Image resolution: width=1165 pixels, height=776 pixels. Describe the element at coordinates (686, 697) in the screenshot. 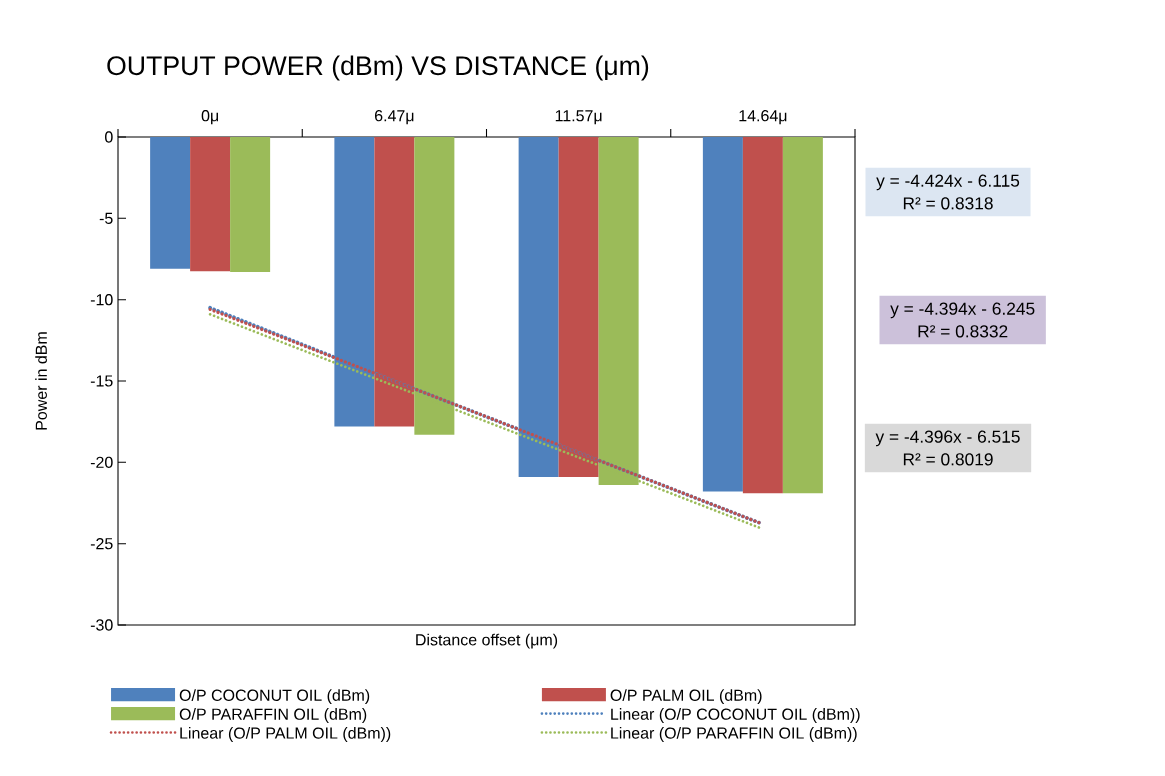

I see `legend-label: O/P PALM OIL (dBm)` at that location.